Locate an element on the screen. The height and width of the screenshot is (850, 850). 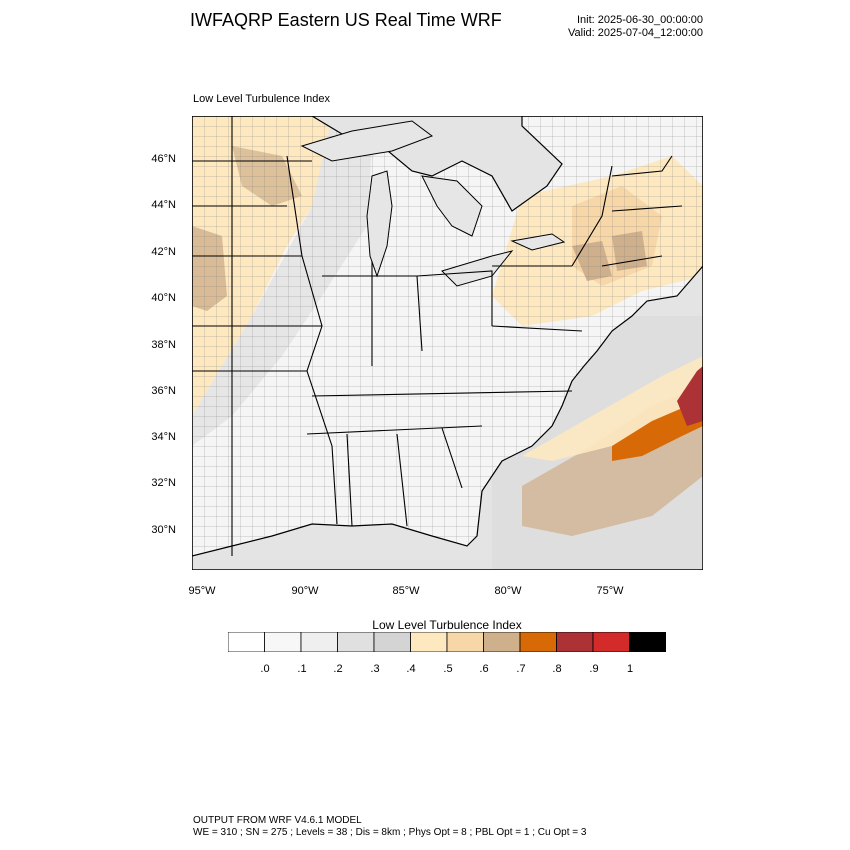
lat-label: 32°N is located at coordinates (163, 483).